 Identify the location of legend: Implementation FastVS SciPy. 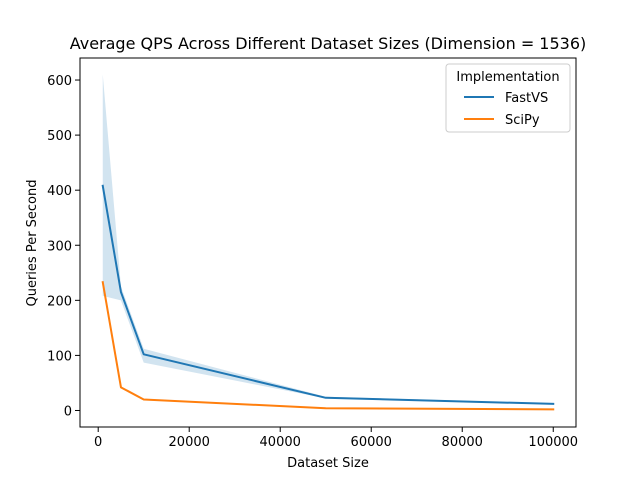
(508, 98).